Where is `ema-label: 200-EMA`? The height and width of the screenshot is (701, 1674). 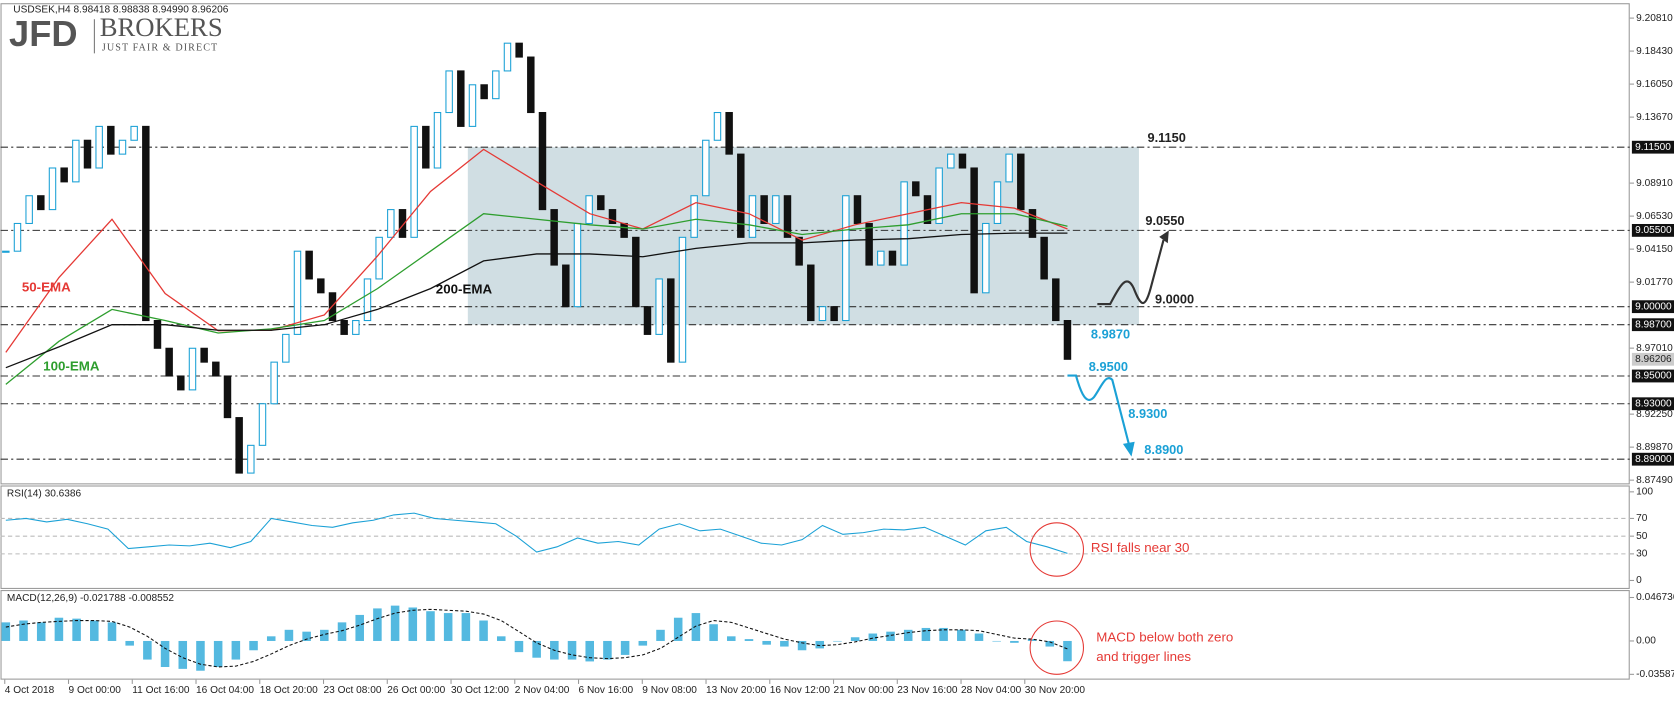
ema-label: 200-EMA is located at coordinates (464, 289).